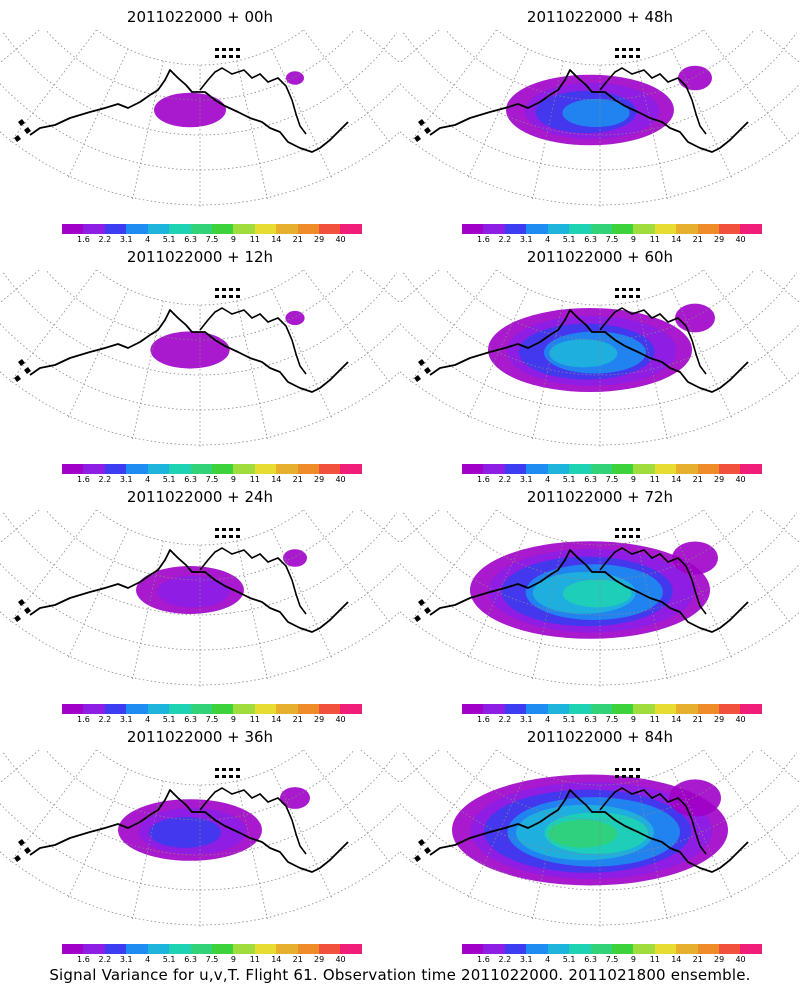  Describe the element at coordinates (600, 737) in the screenshot. I see `panel-title: 2011022000 + 84h` at that location.